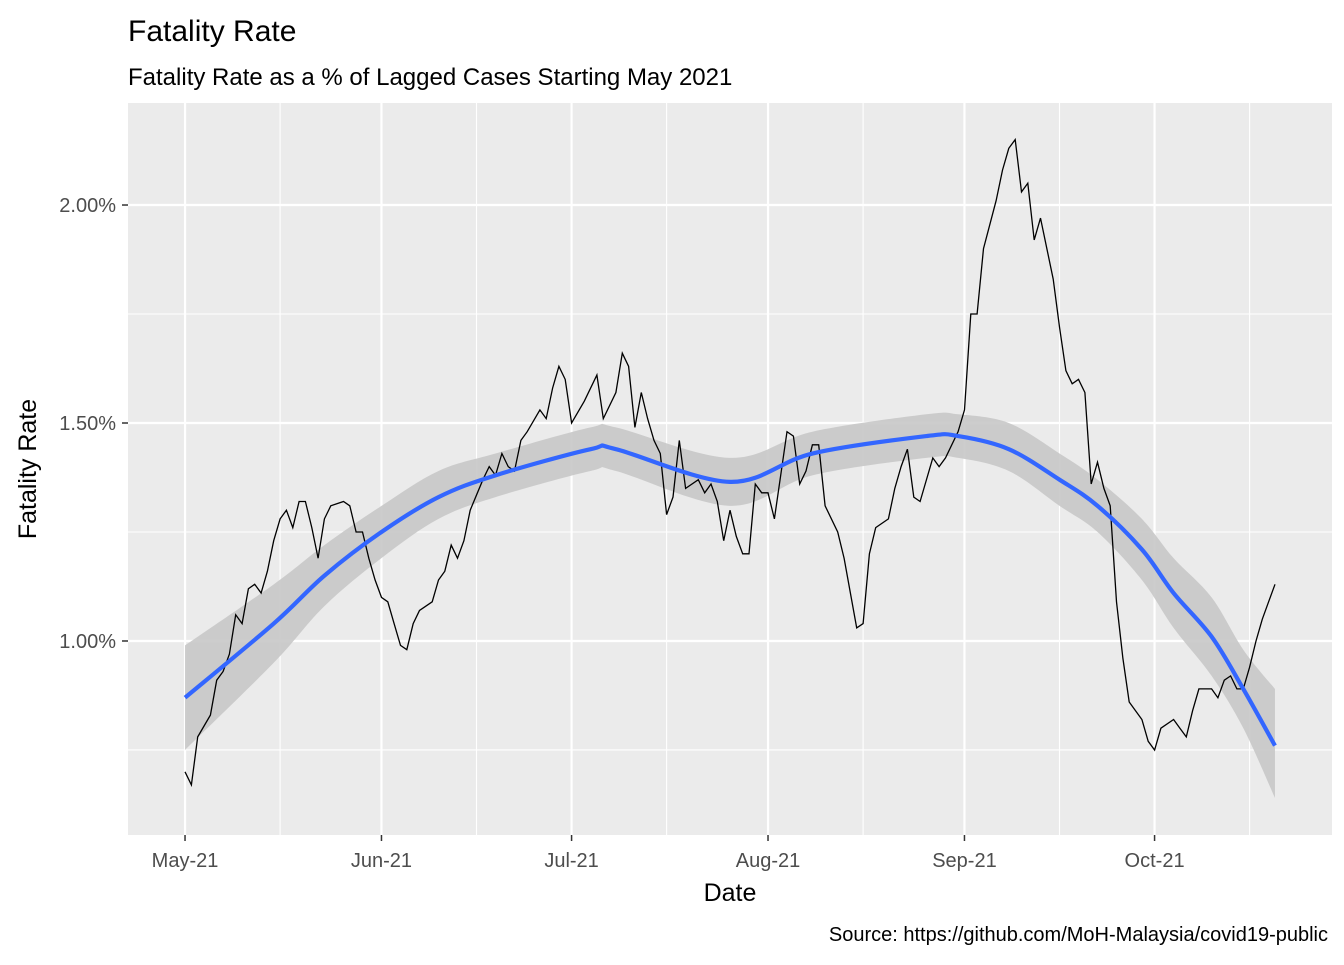 The height and width of the screenshot is (965, 1344). What do you see at coordinates (87, 206) in the screenshot?
I see `y-tick-label: 2.00%` at bounding box center [87, 206].